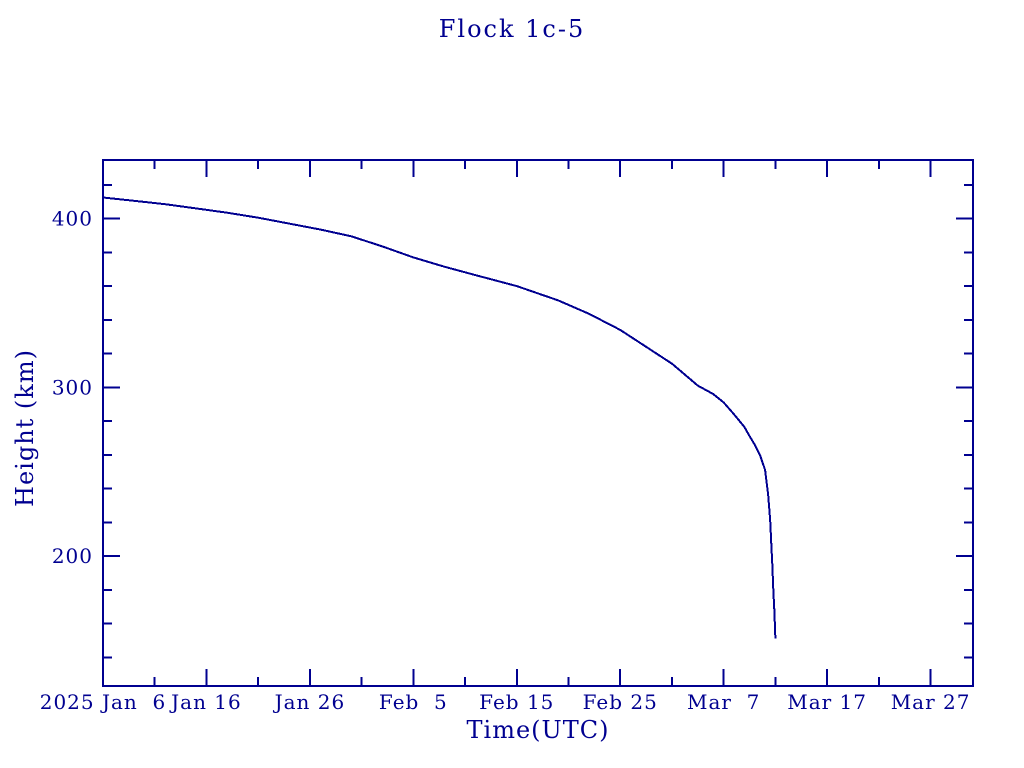  I want to click on x-tick-label: Mar 17, so click(827, 702).